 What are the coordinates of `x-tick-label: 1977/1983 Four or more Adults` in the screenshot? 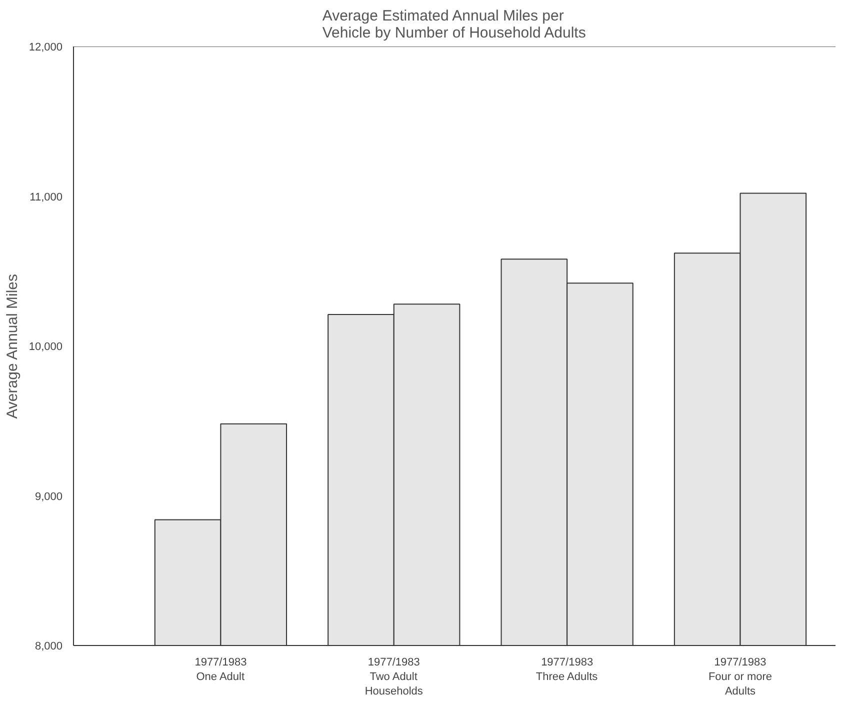 It's located at (740, 677).